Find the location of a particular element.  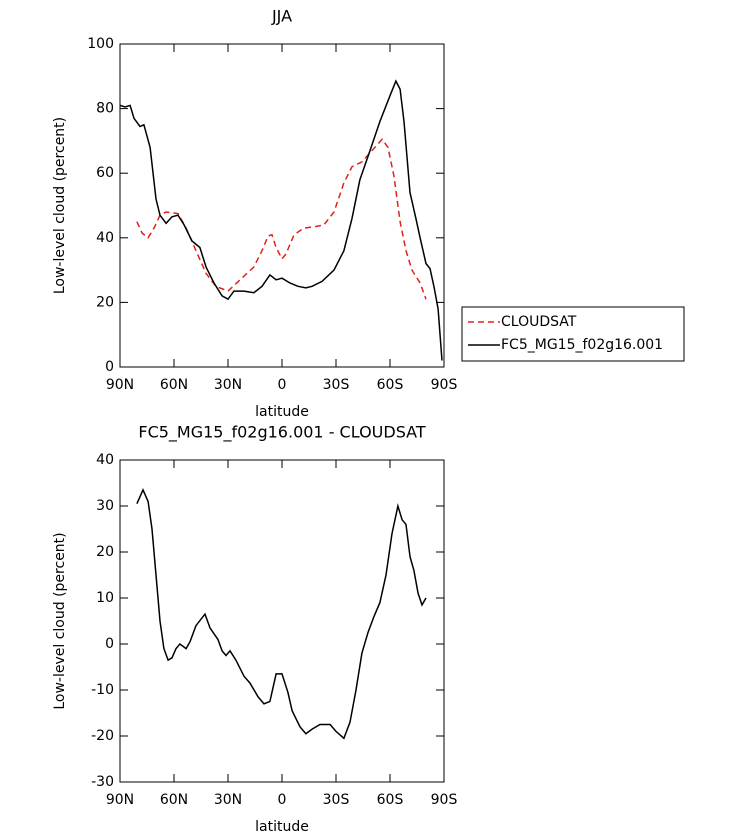

y-tick-label: -20 is located at coordinates (102, 736).